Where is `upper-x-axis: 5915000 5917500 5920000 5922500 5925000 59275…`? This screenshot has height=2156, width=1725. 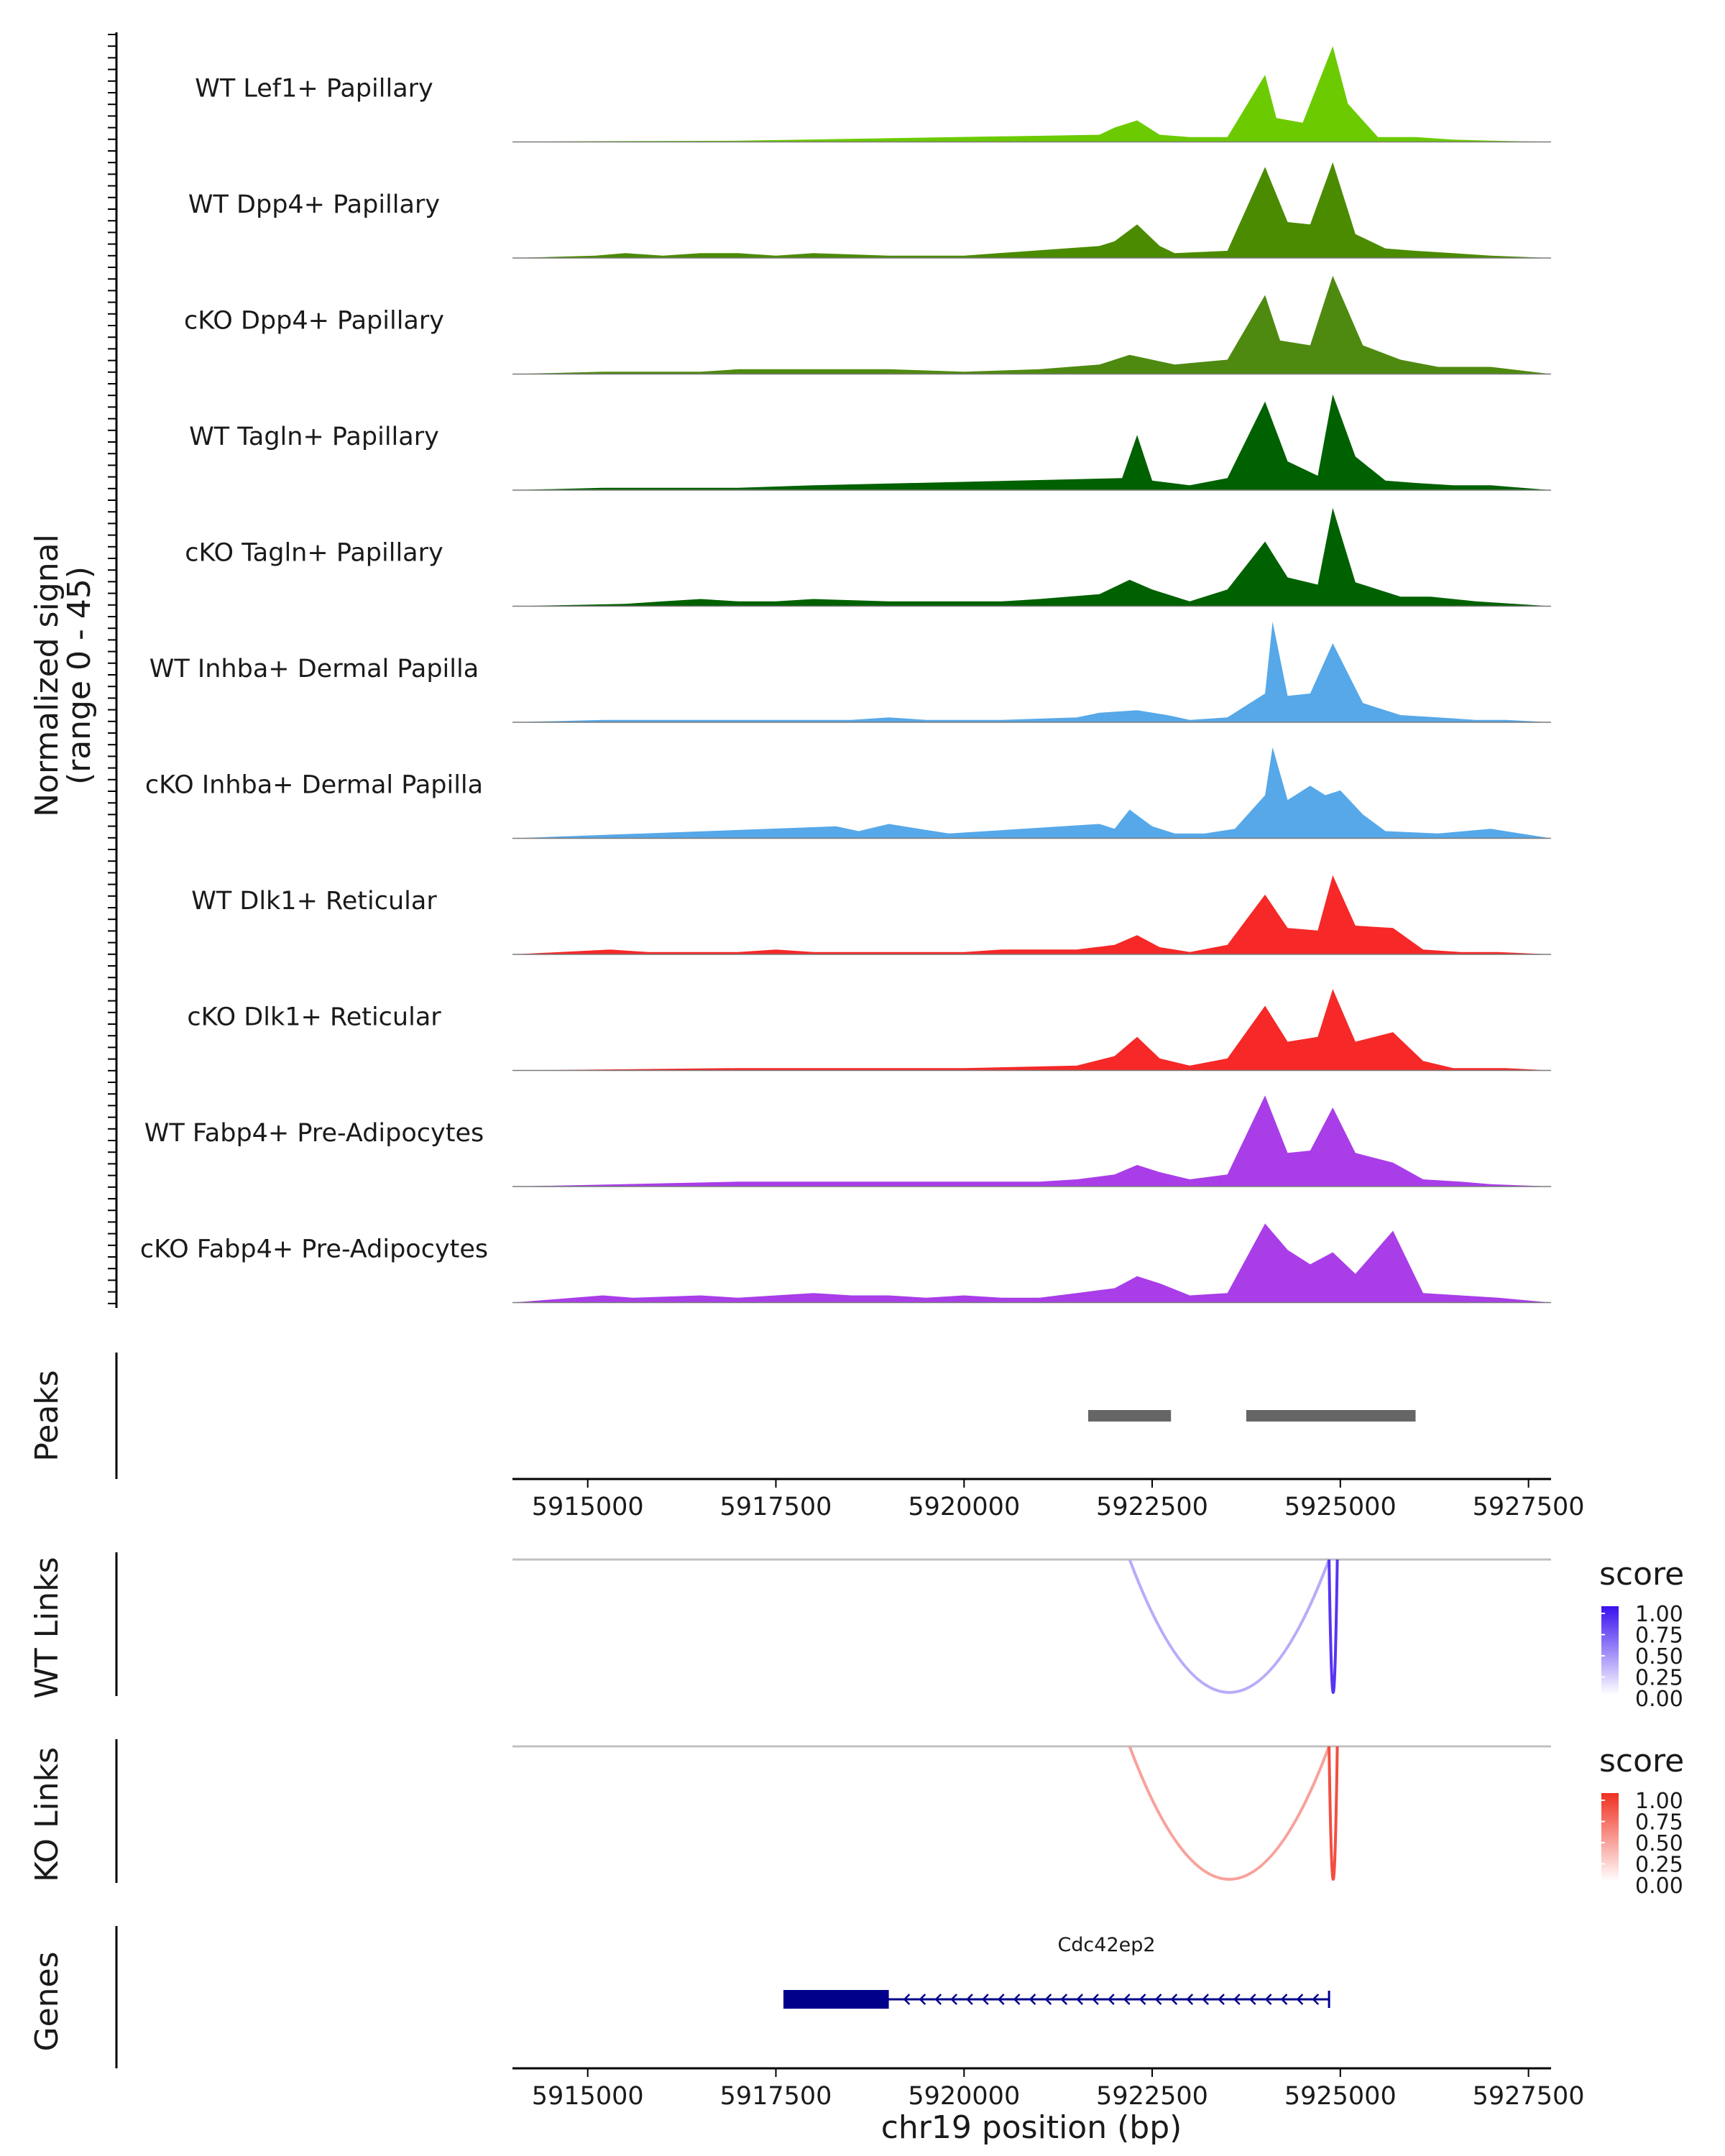
upper-x-axis: 5915000 5917500 5920000 5922500 5925000 59275… is located at coordinates (1048, 1499).